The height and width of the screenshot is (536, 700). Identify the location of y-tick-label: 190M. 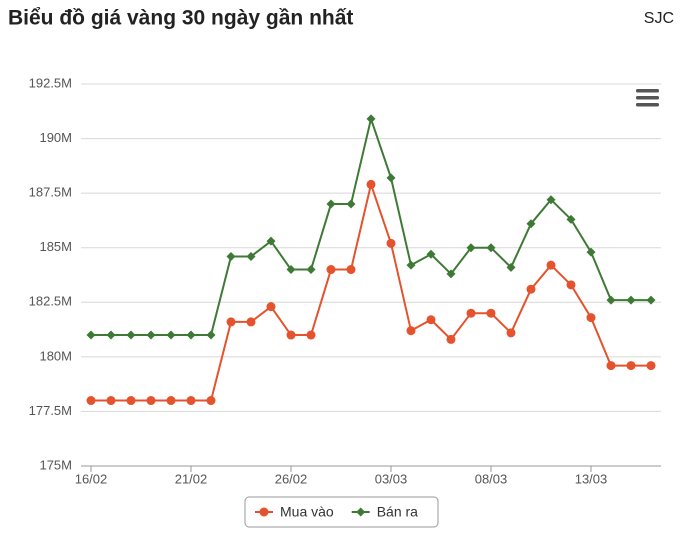
(55, 137).